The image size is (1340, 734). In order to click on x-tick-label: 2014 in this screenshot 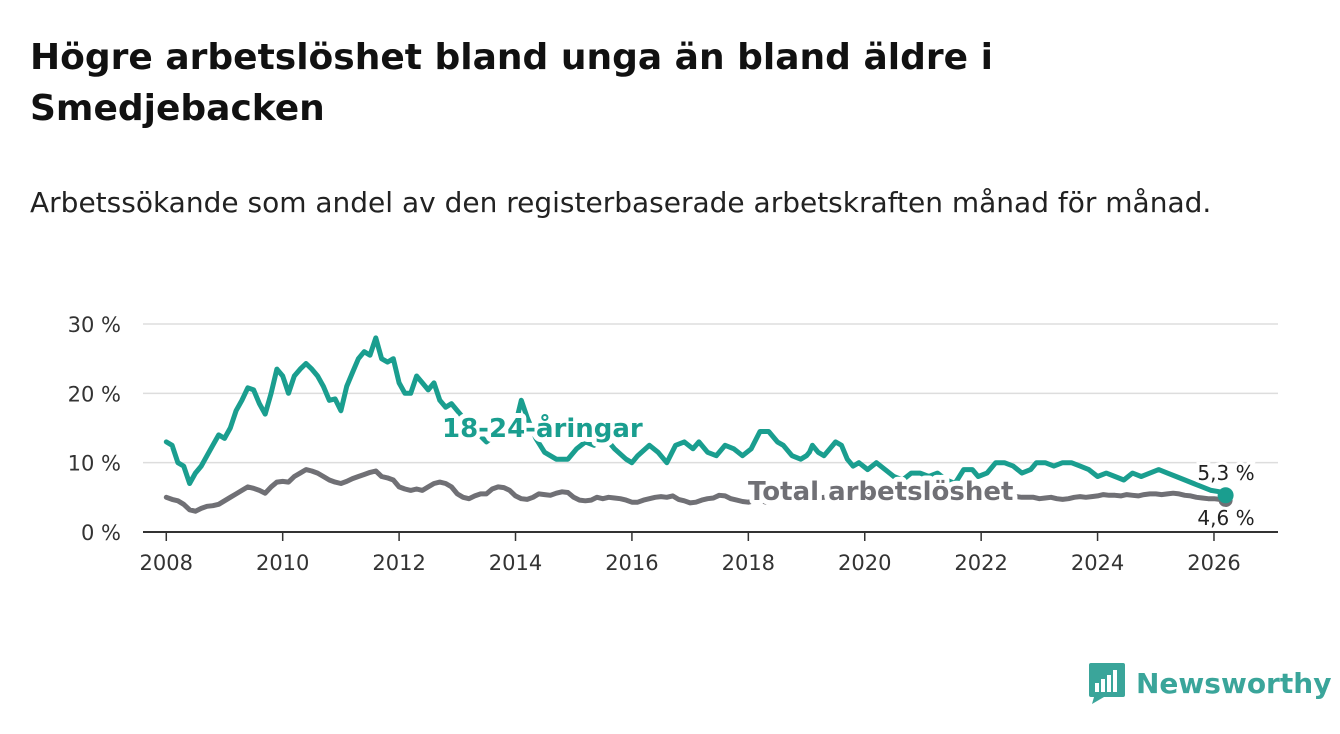, I will do `click(515, 563)`.